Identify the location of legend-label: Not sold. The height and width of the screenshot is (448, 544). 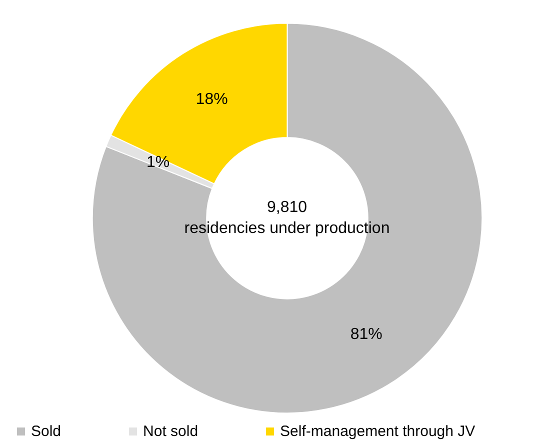
(170, 431).